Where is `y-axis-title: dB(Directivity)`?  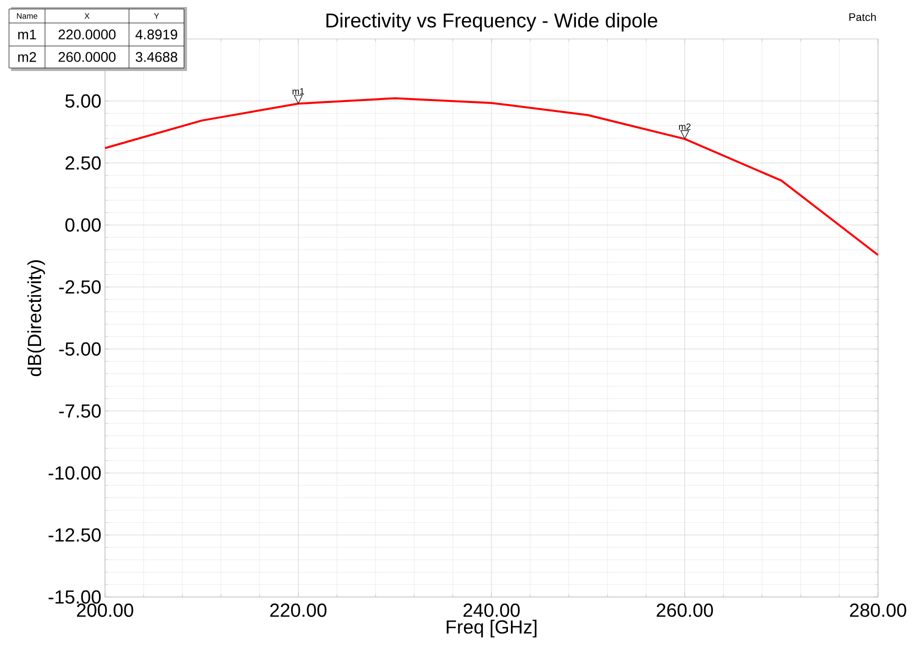
y-axis-title: dB(Directivity) is located at coordinates (36, 318).